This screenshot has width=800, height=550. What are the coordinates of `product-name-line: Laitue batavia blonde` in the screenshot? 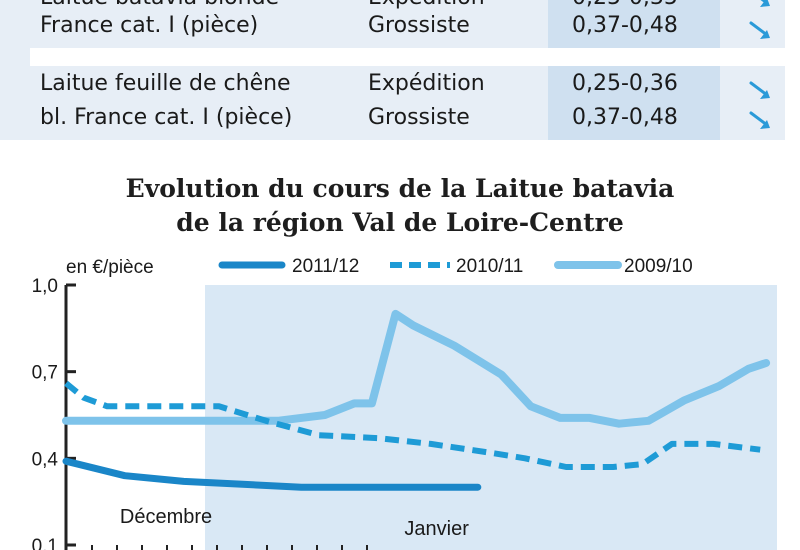 It's located at (159, 7).